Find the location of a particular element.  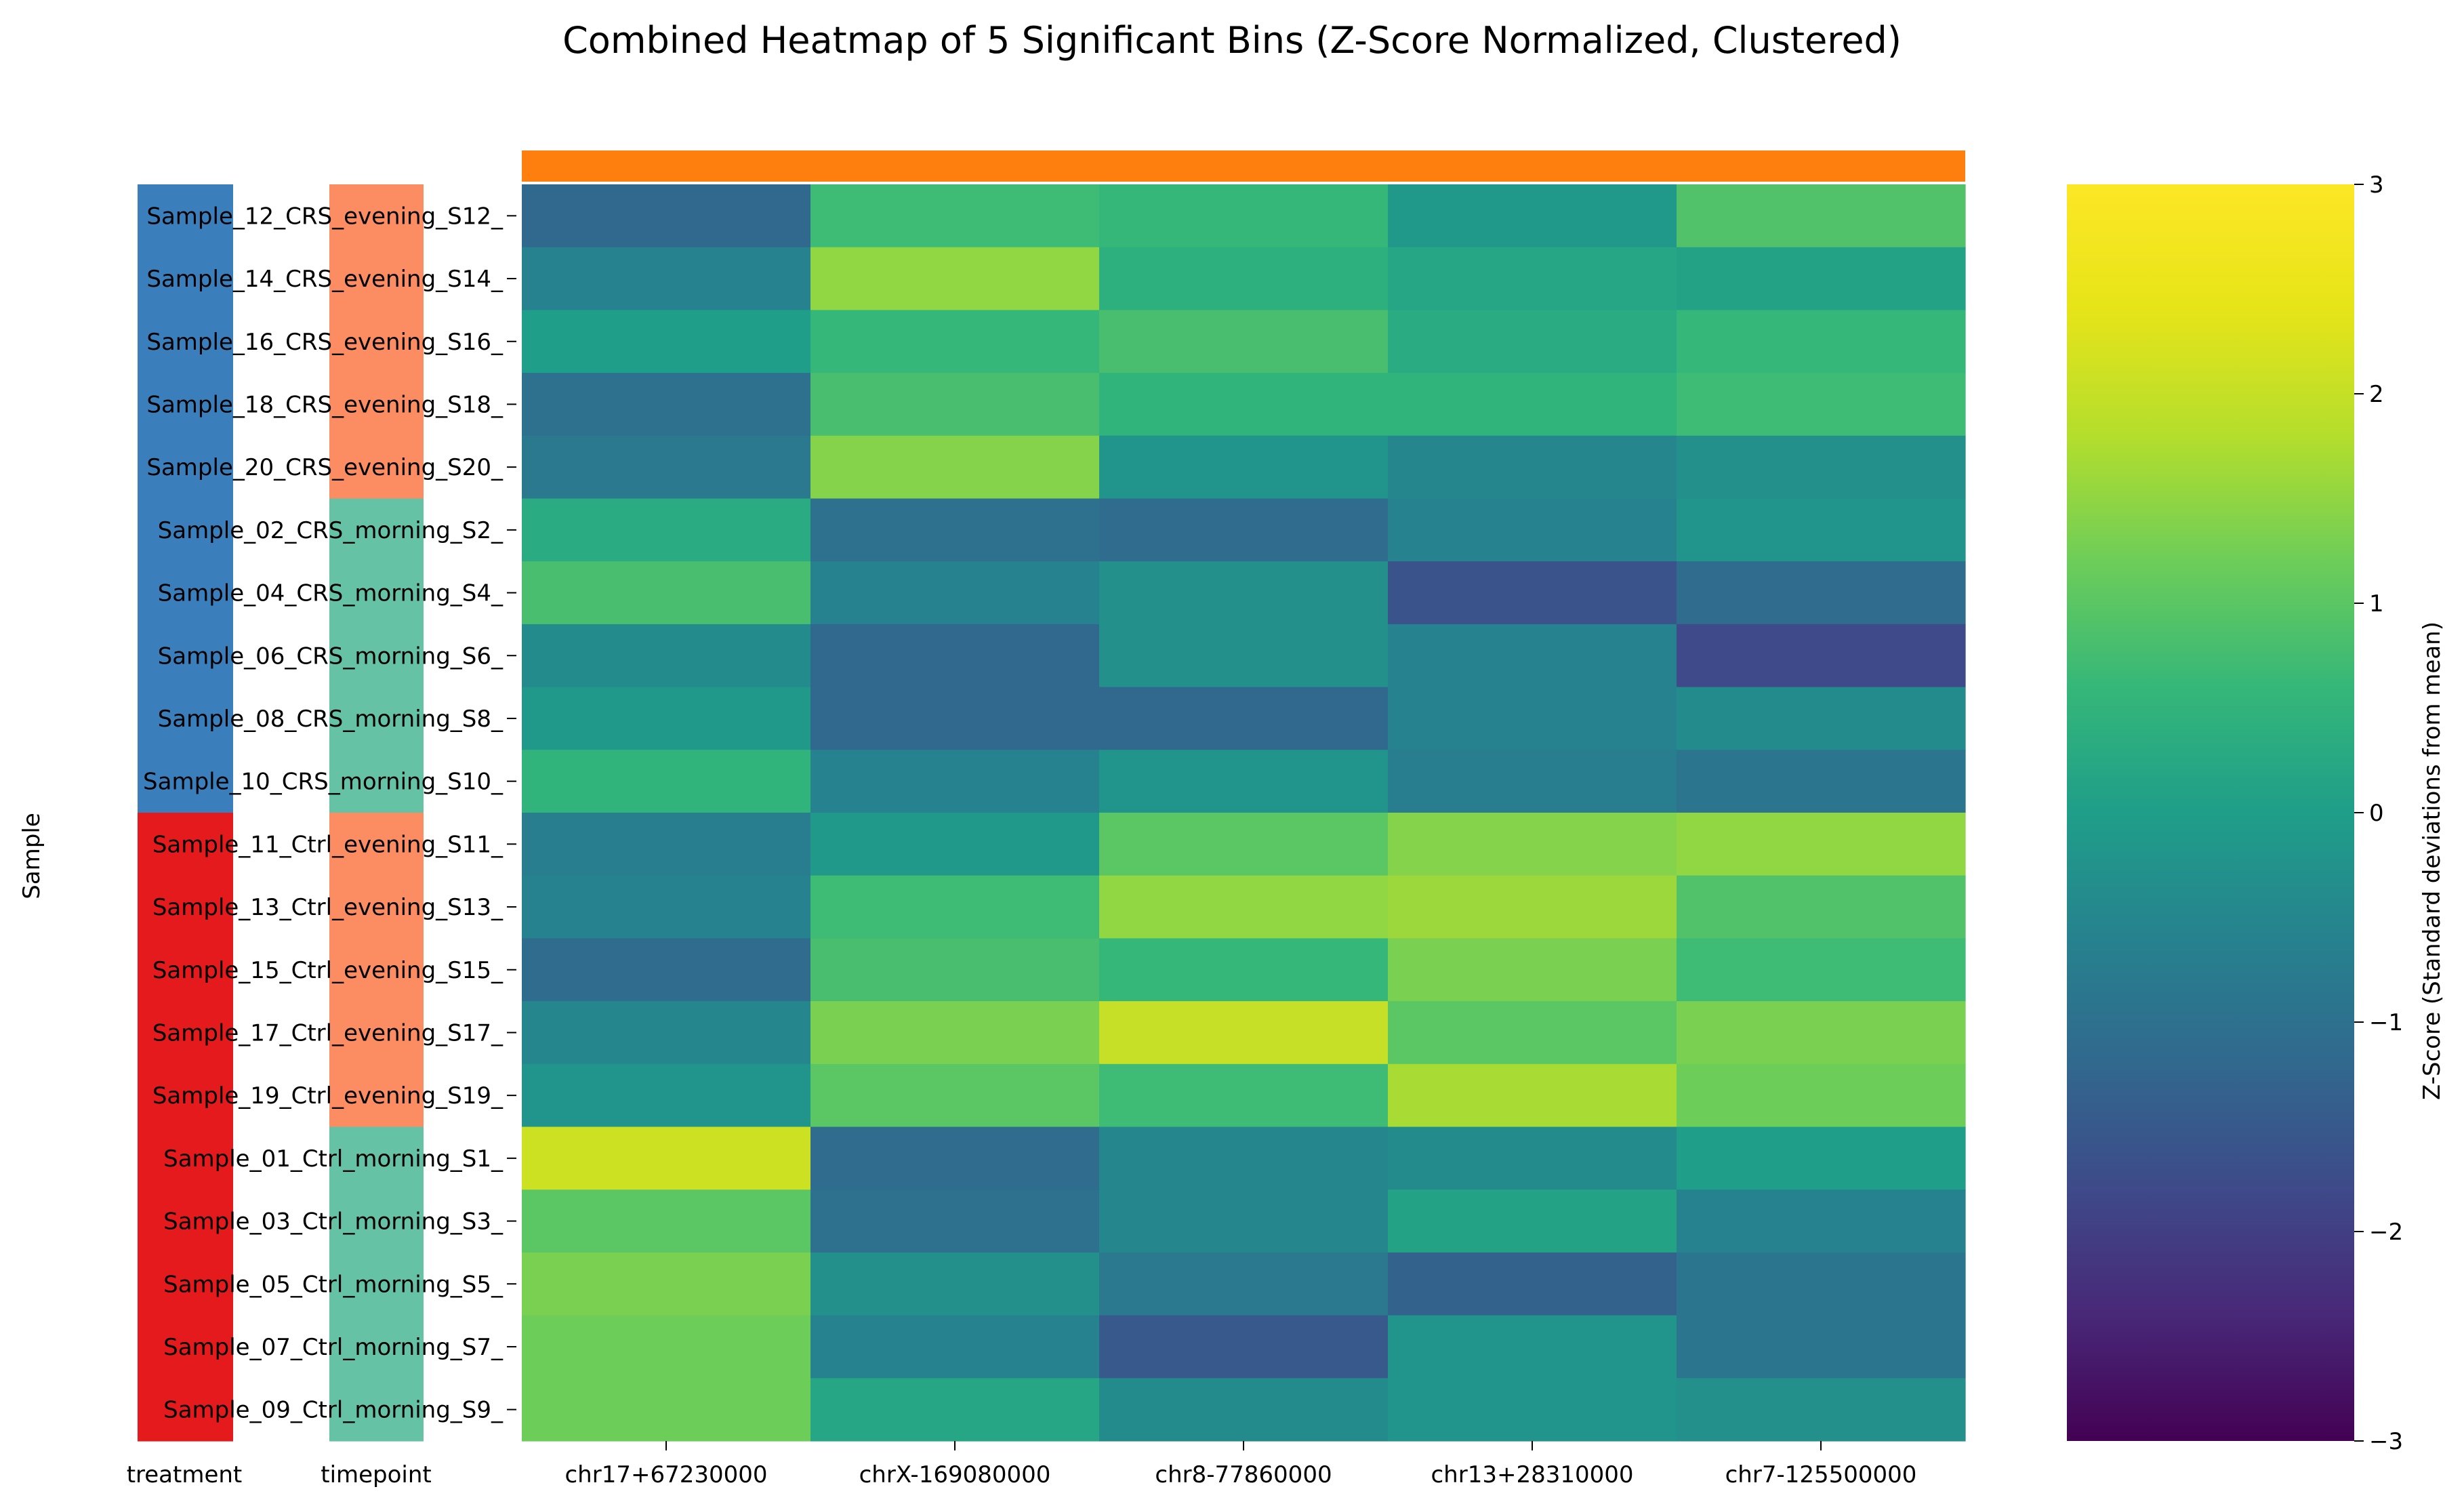

column-label: chr13+28310000 is located at coordinates (1532, 1474).